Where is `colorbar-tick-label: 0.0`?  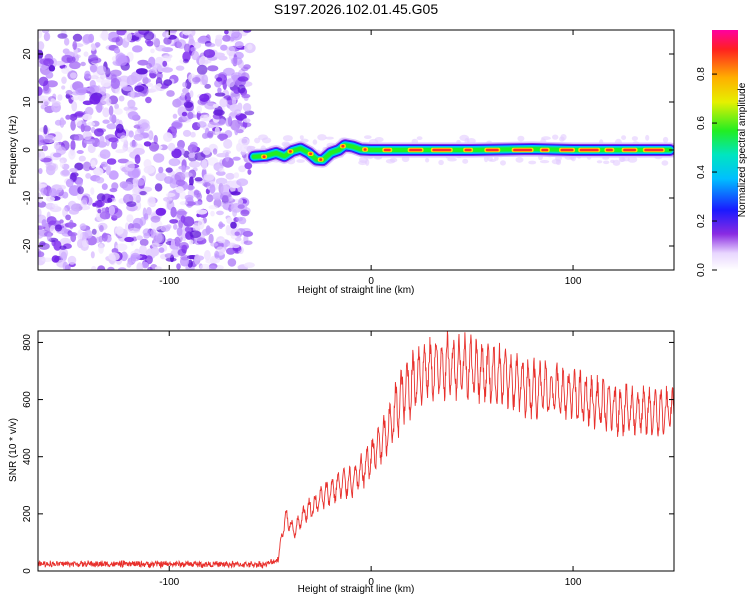 colorbar-tick-label: 0.0 is located at coordinates (701, 270).